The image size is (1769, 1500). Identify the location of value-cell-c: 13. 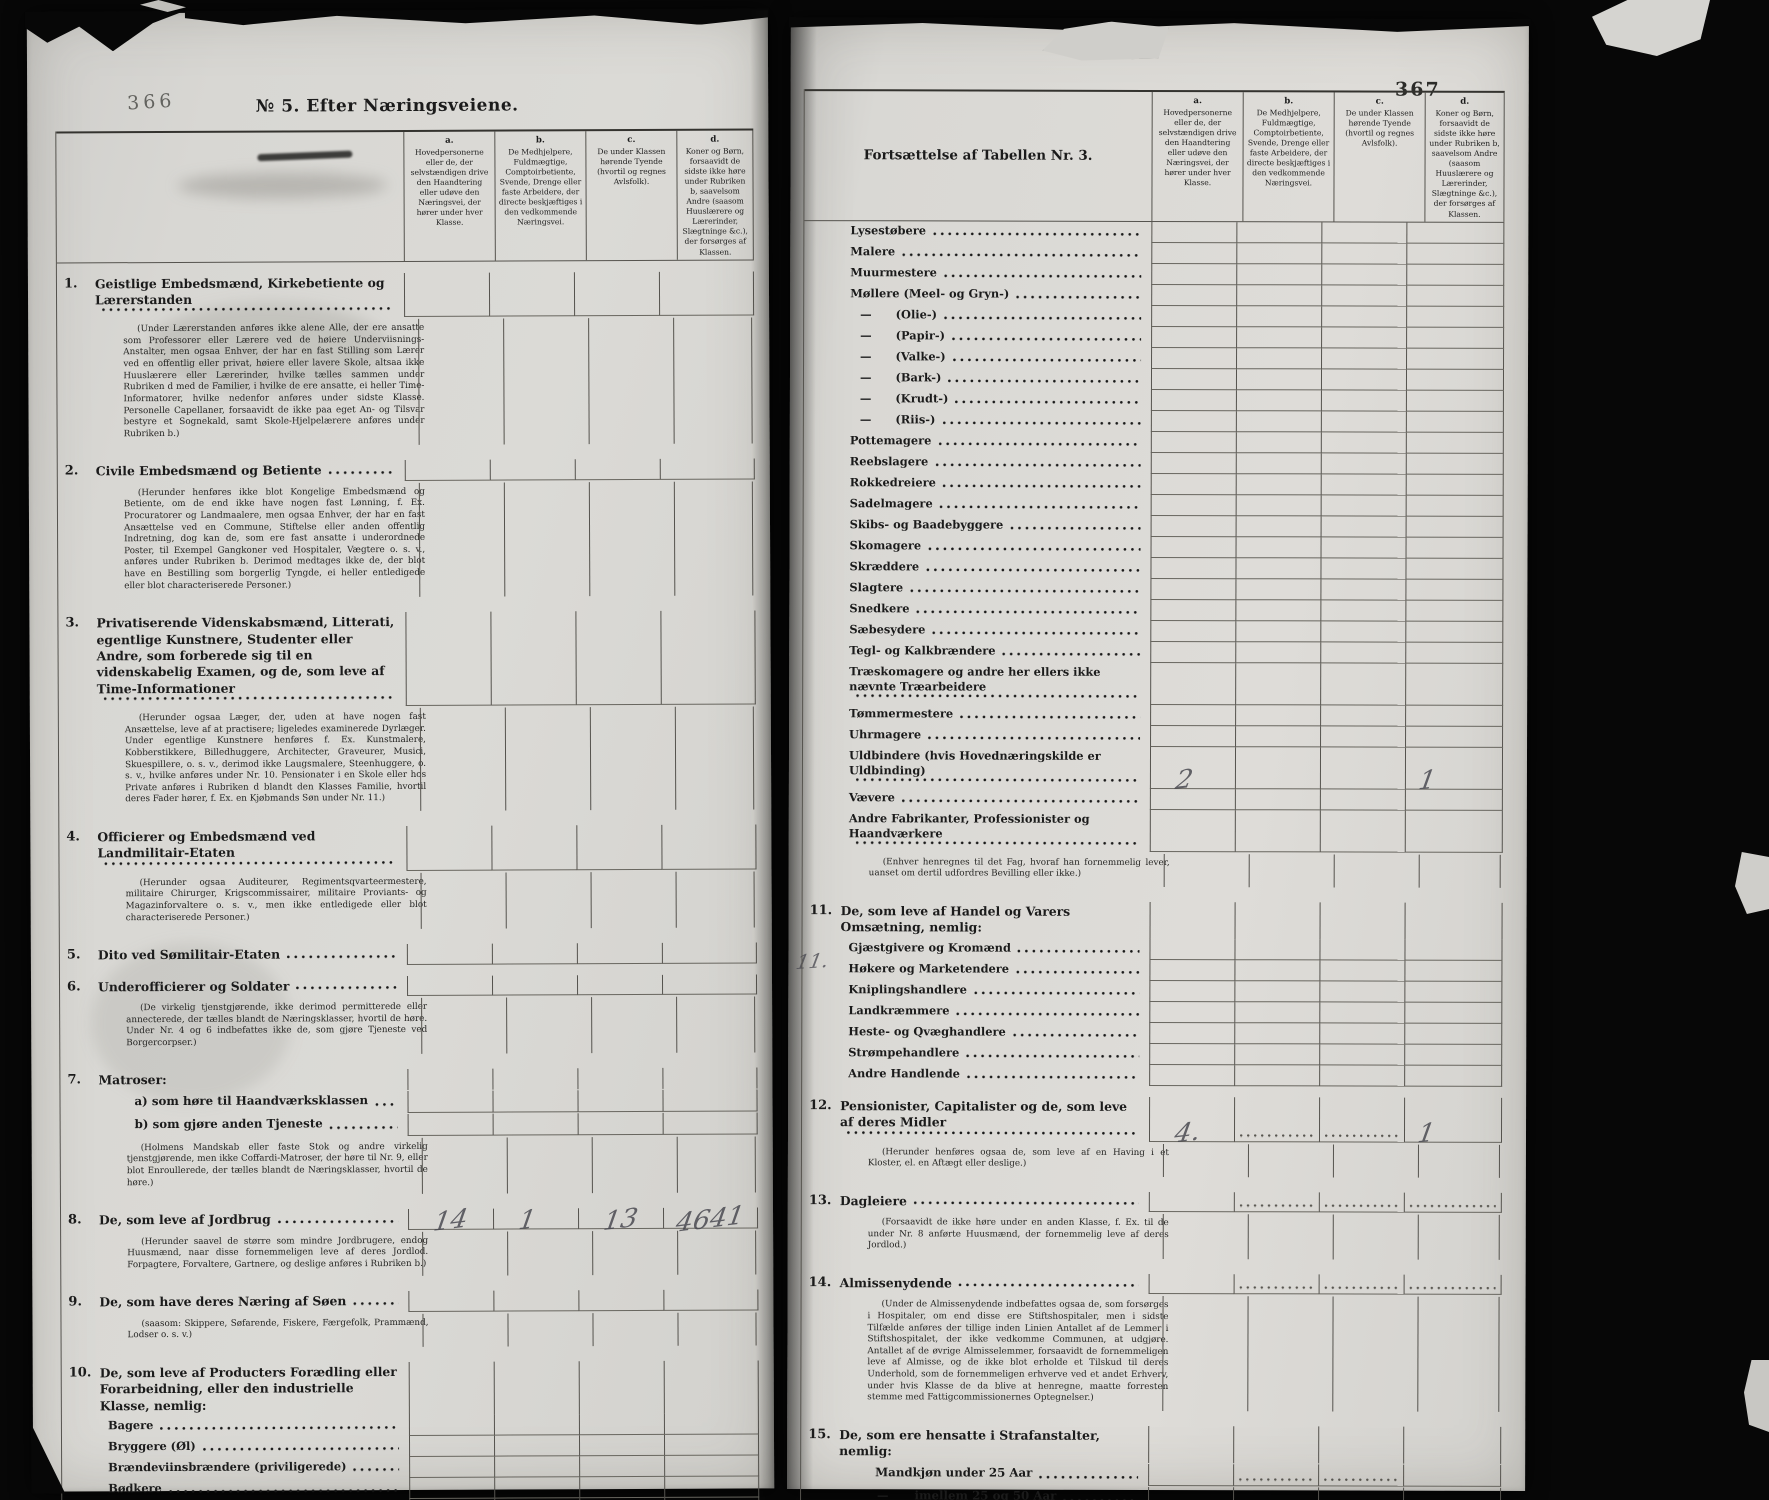
(620, 1220).